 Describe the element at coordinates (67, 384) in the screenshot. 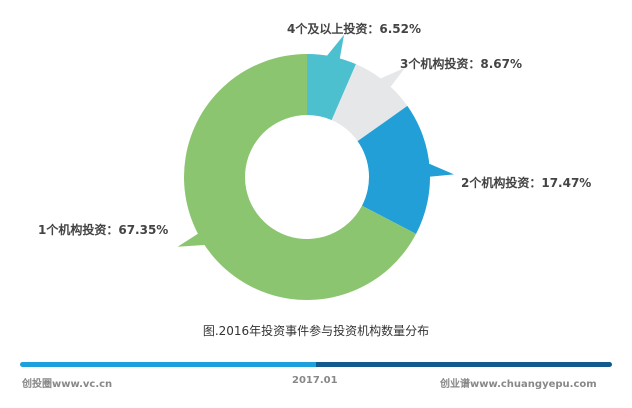

I see `footer-left: 创投圈www.vc.cn` at that location.